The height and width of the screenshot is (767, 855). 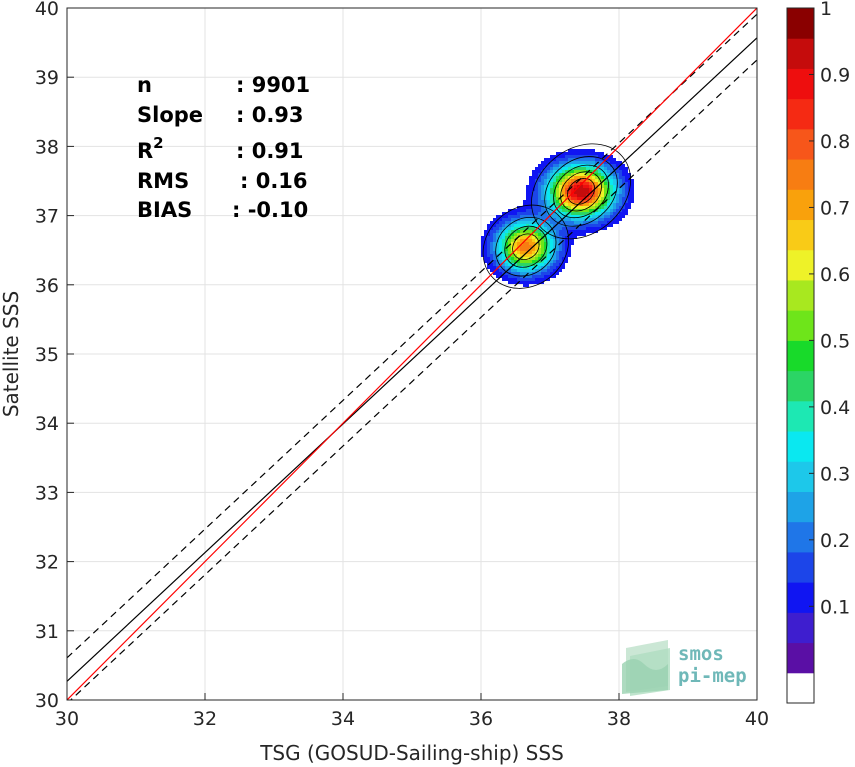 I want to click on colorbar-segment, so click(x=800, y=144).